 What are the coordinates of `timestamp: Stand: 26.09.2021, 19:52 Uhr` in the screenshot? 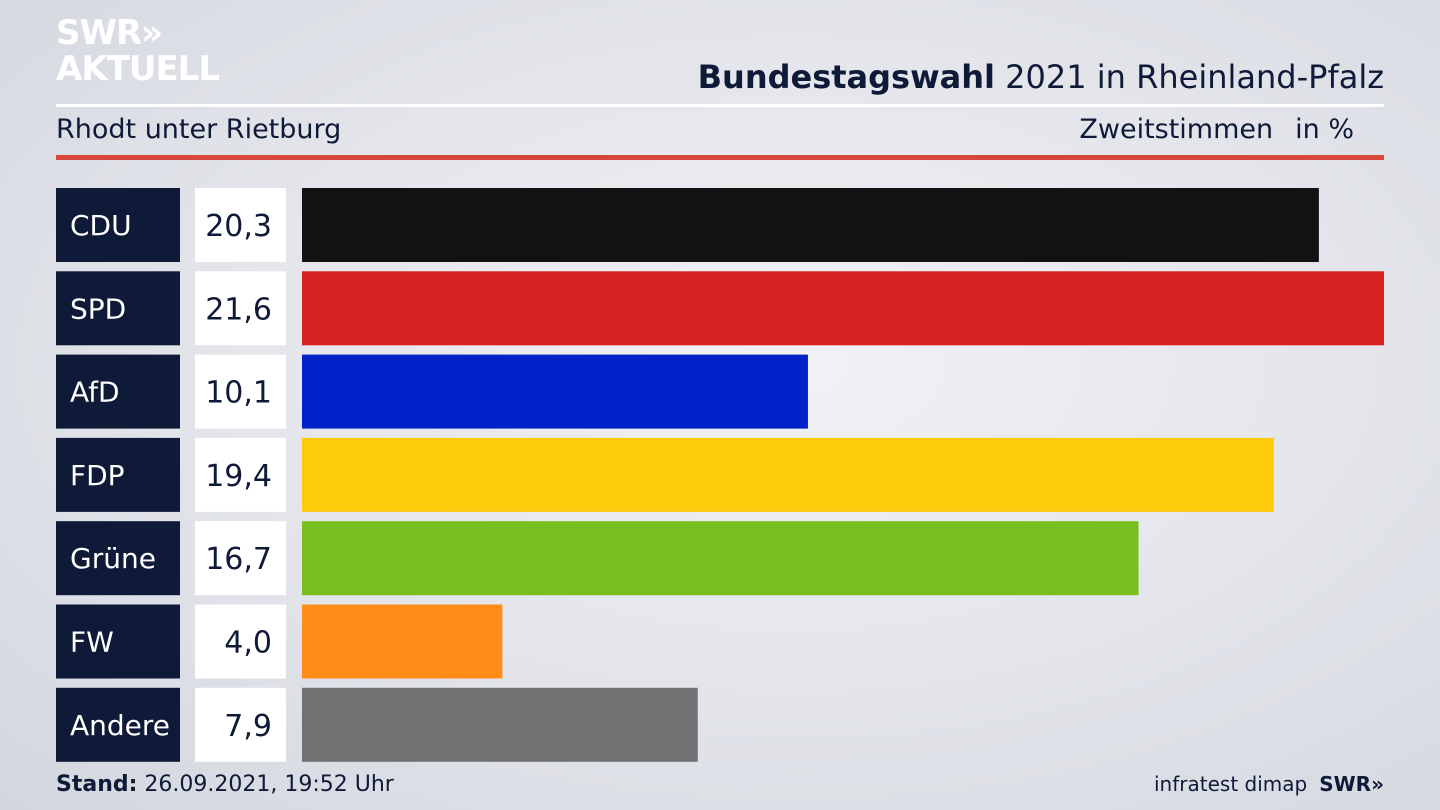 It's located at (225, 784).